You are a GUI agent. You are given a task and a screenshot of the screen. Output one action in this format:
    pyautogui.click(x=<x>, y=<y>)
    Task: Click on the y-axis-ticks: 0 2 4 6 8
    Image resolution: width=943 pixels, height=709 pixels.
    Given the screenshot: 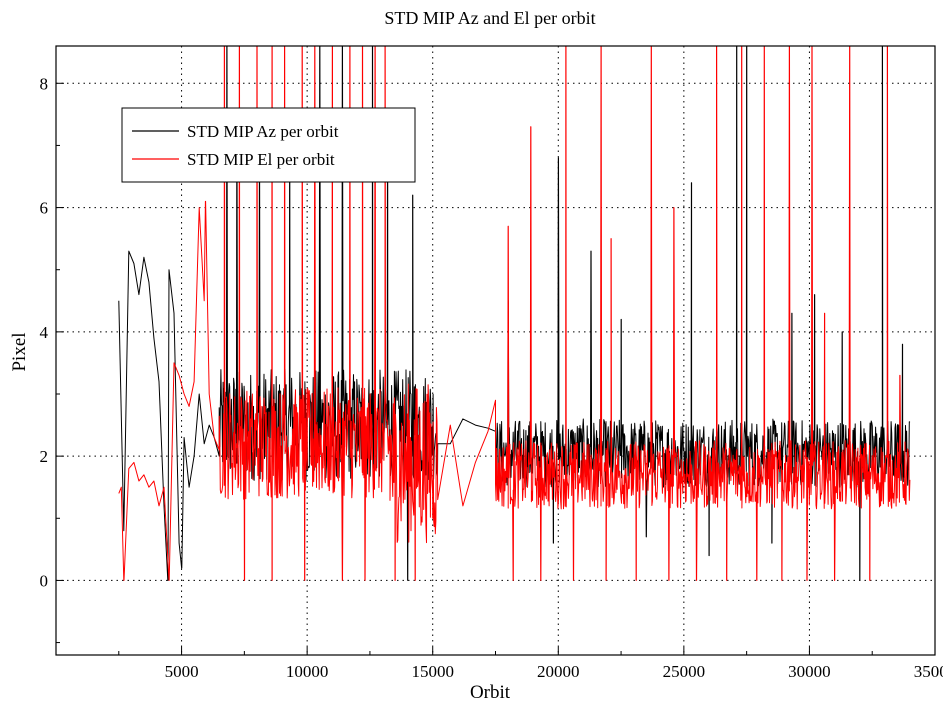 What is the action you would take?
    pyautogui.click(x=52, y=359)
    